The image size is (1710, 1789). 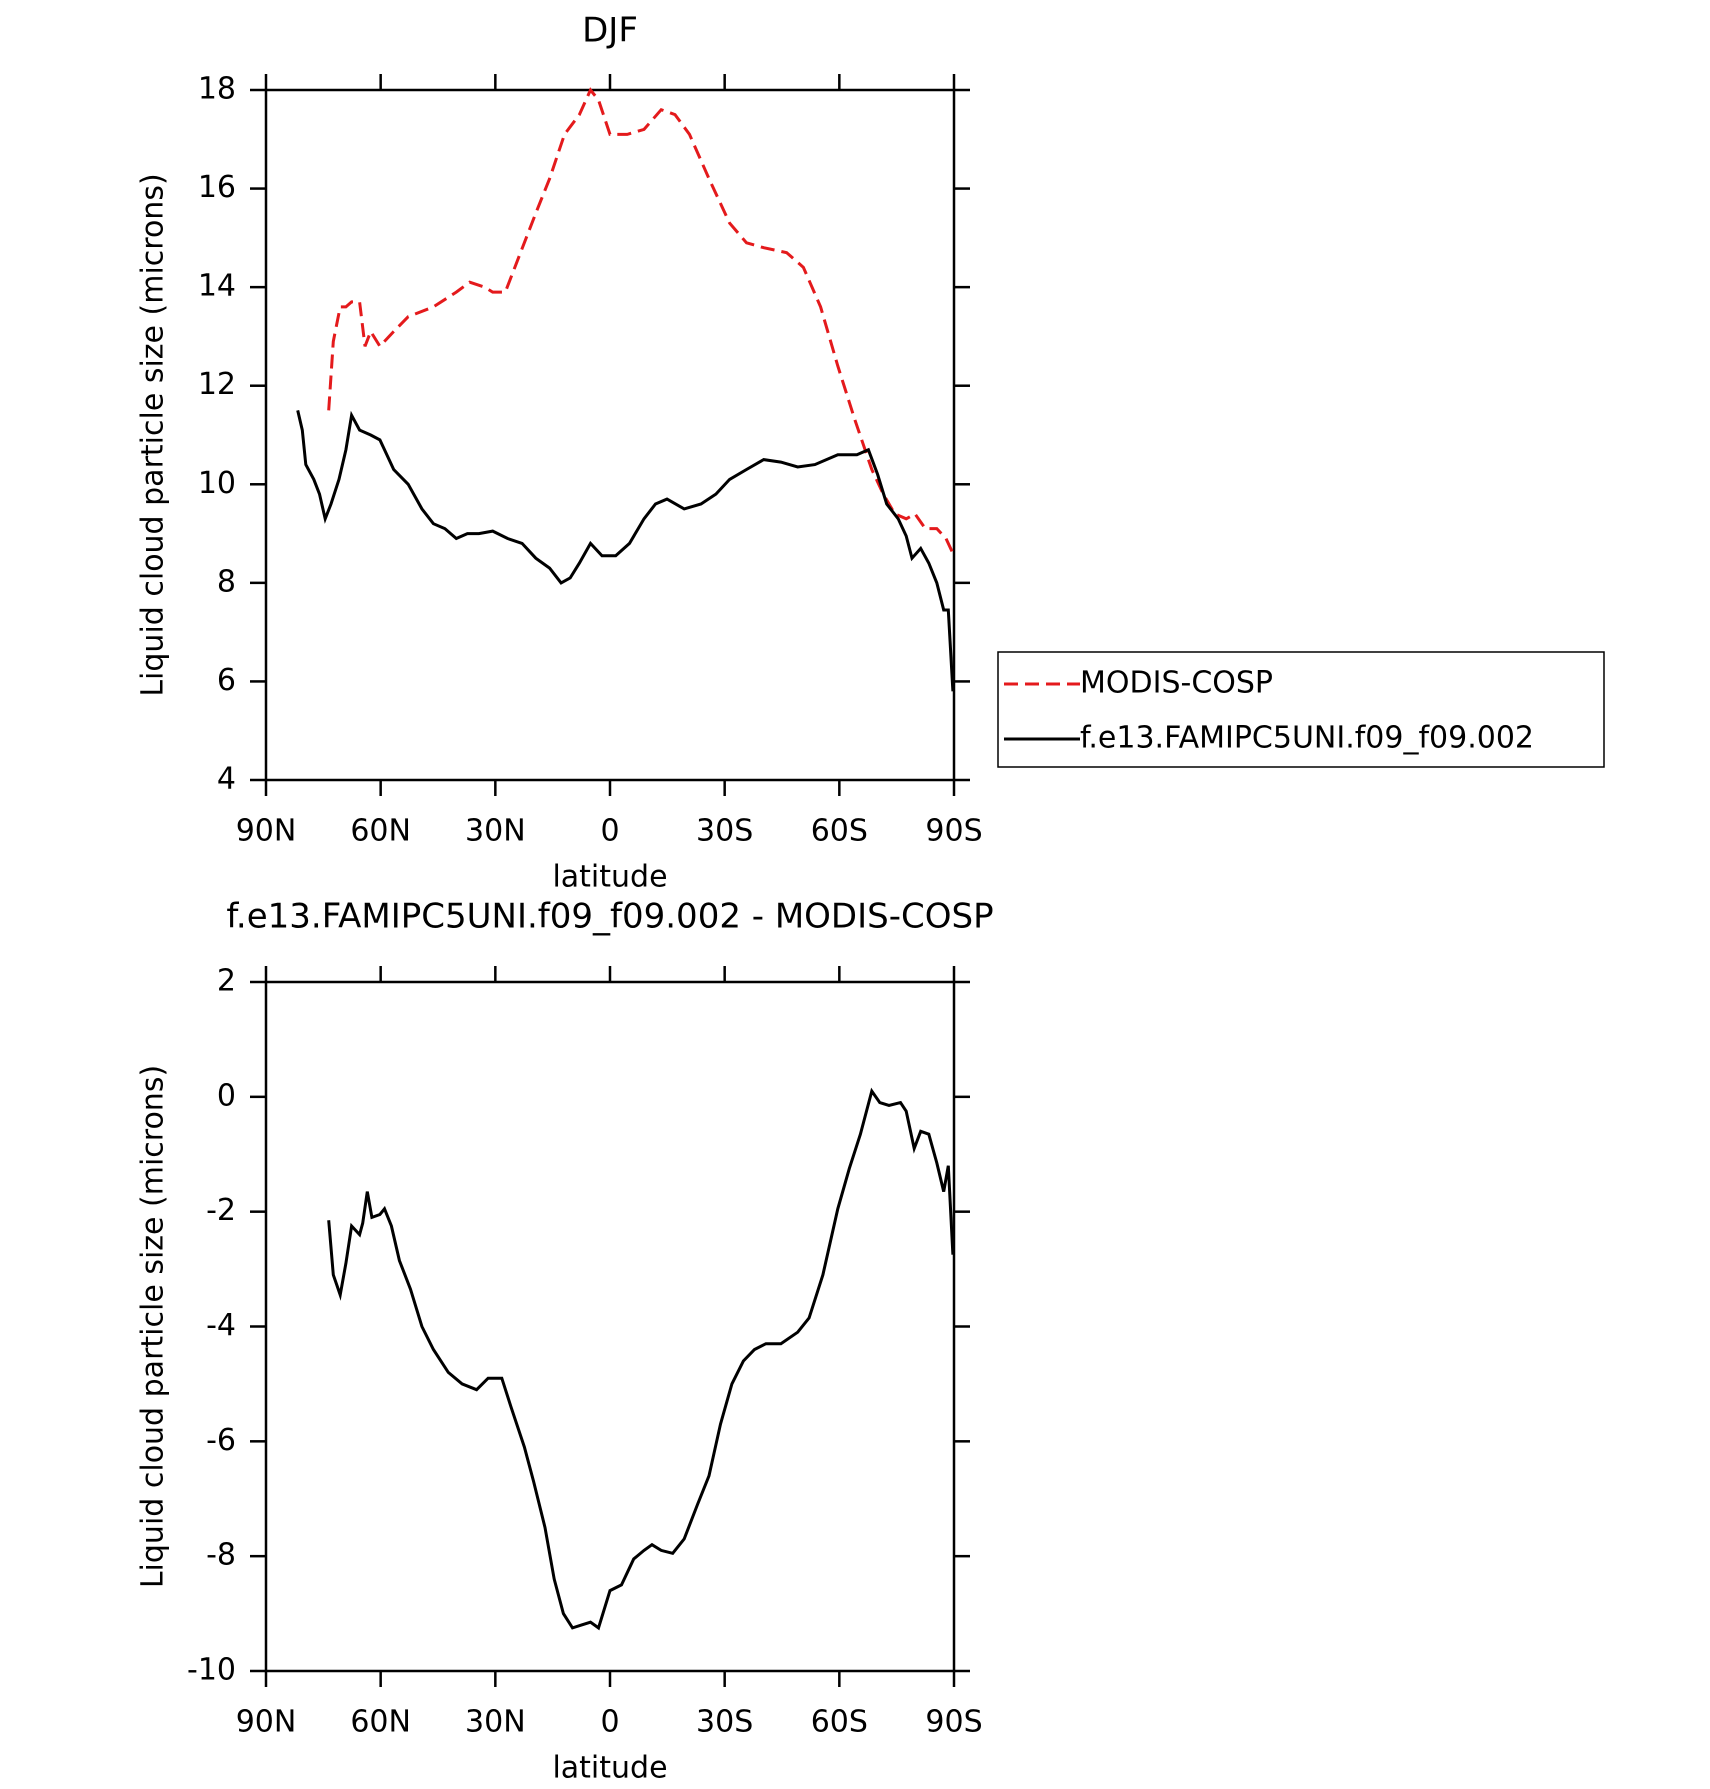 I want to click on y-tick-label: 10, so click(x=217, y=483).